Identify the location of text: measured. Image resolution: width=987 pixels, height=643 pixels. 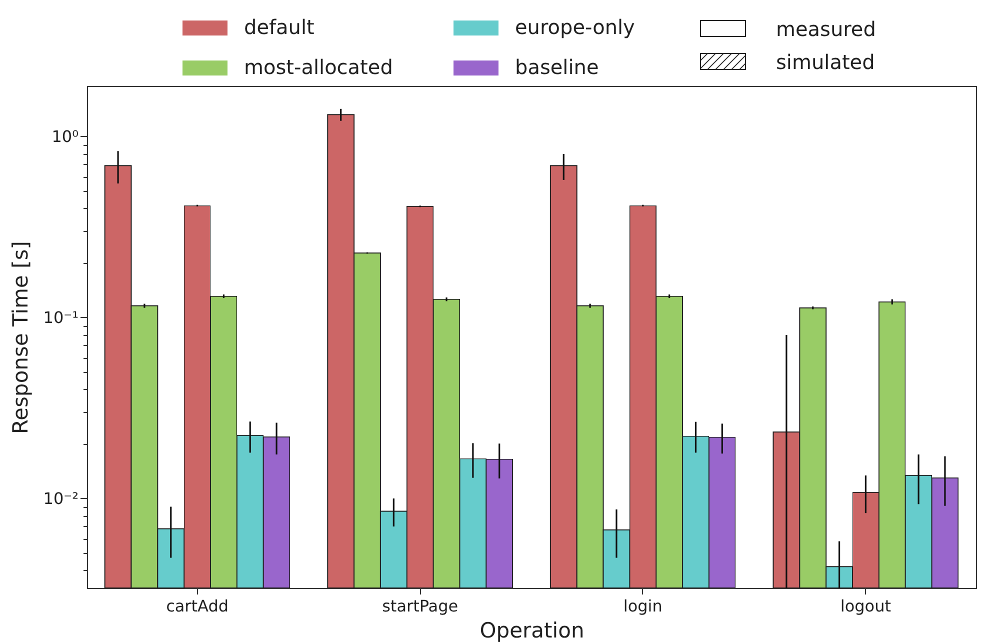
(826, 28).